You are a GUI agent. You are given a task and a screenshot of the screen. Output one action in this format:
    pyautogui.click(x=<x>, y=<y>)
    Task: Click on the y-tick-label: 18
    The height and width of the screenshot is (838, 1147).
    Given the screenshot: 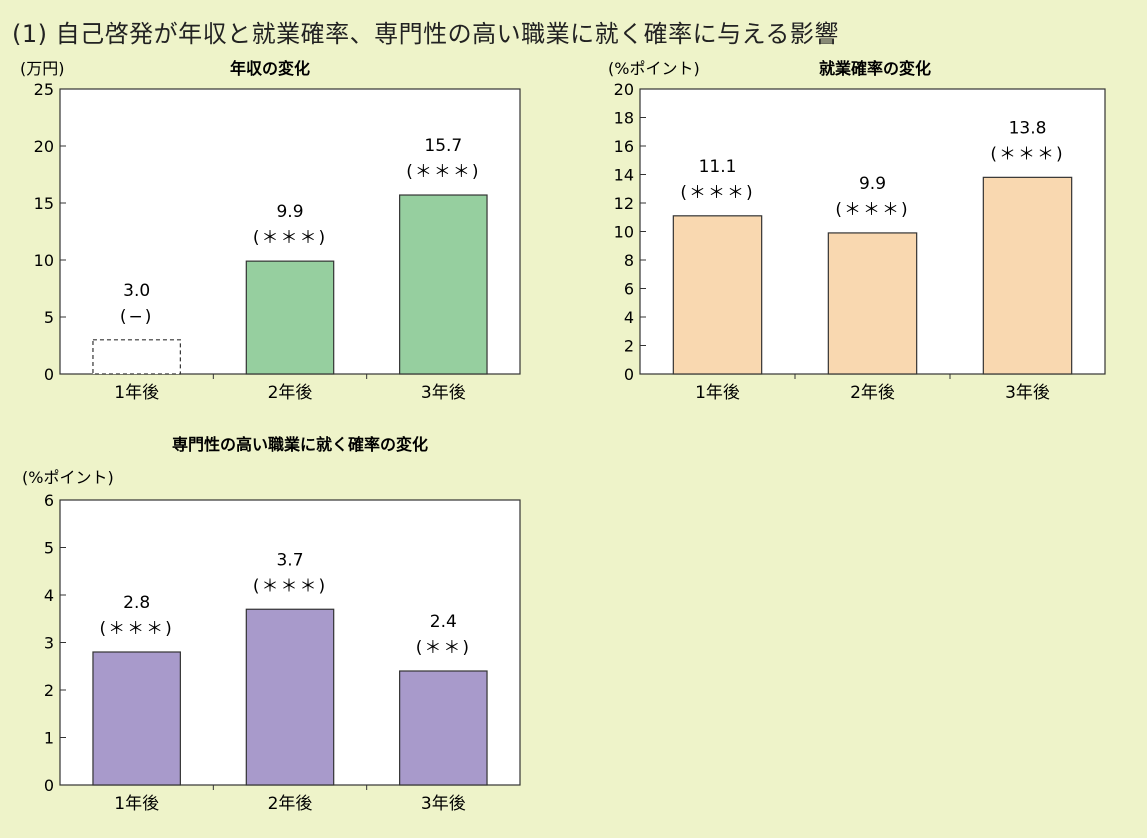 What is the action you would take?
    pyautogui.click(x=624, y=118)
    